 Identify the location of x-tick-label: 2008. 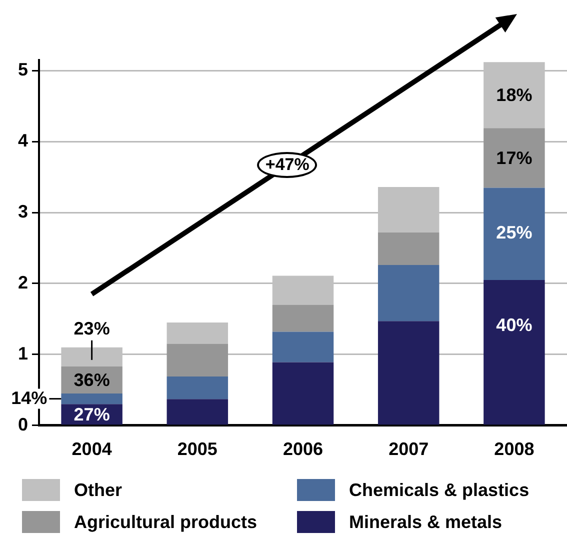
(514, 449).